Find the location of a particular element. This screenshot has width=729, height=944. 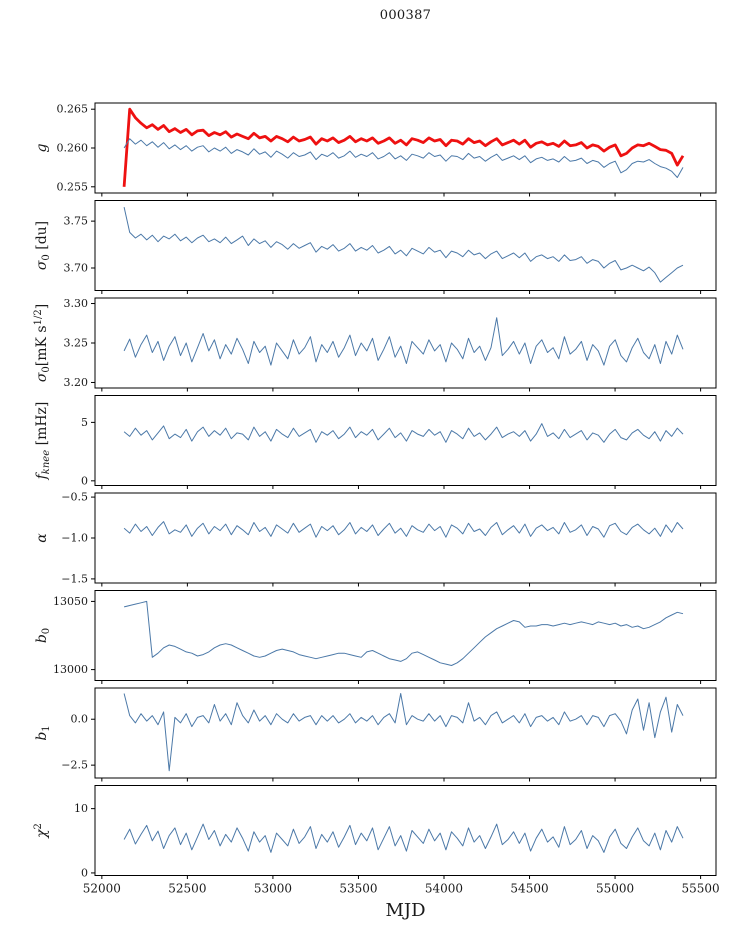

panel-b0: 13050 13000 b0 is located at coordinates (375, 637).